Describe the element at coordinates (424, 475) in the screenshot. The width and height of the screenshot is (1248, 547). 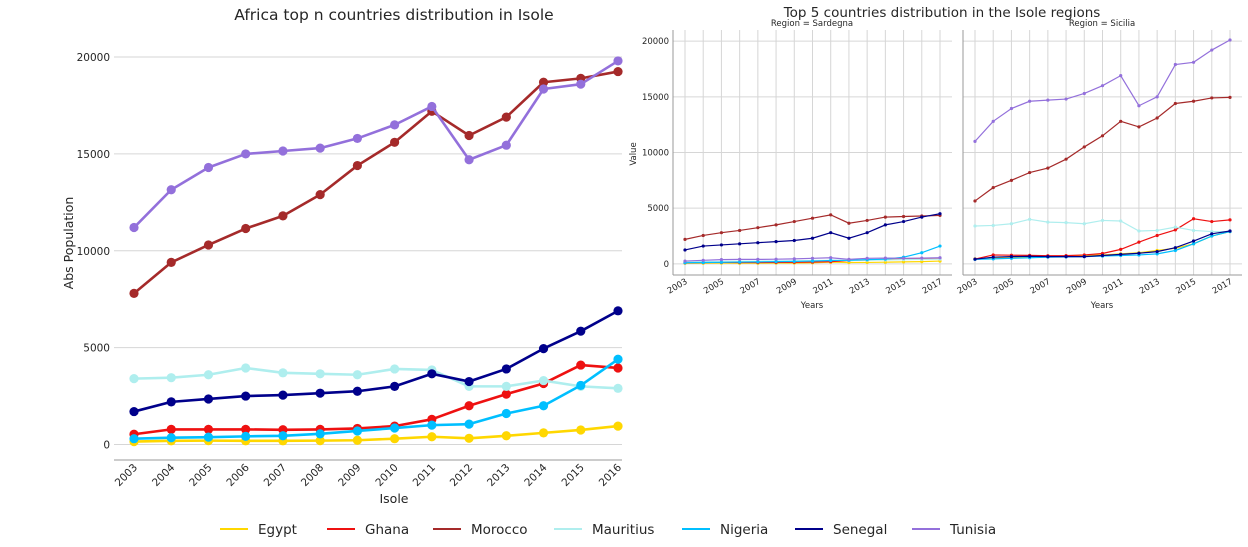
I see `main-xtick-label: 2011` at that location.